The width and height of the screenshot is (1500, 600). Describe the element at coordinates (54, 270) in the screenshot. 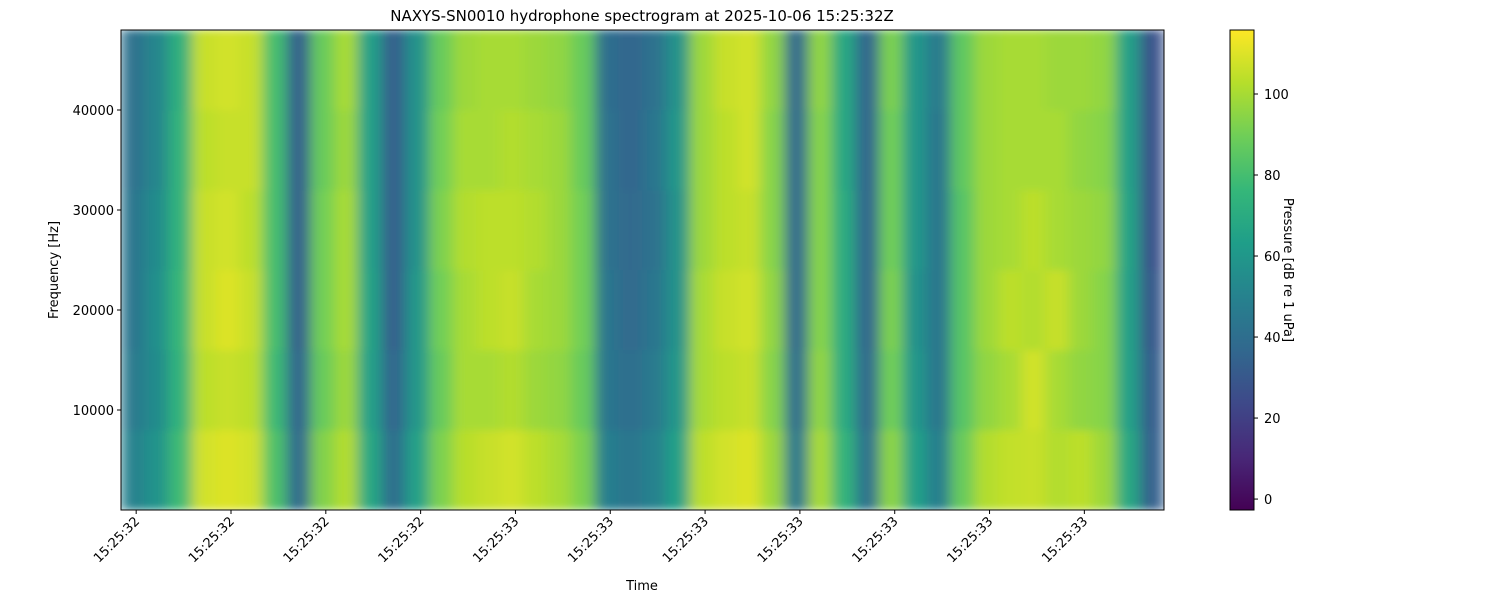

I see `y-axis-label: Frequency [Hz]` at that location.